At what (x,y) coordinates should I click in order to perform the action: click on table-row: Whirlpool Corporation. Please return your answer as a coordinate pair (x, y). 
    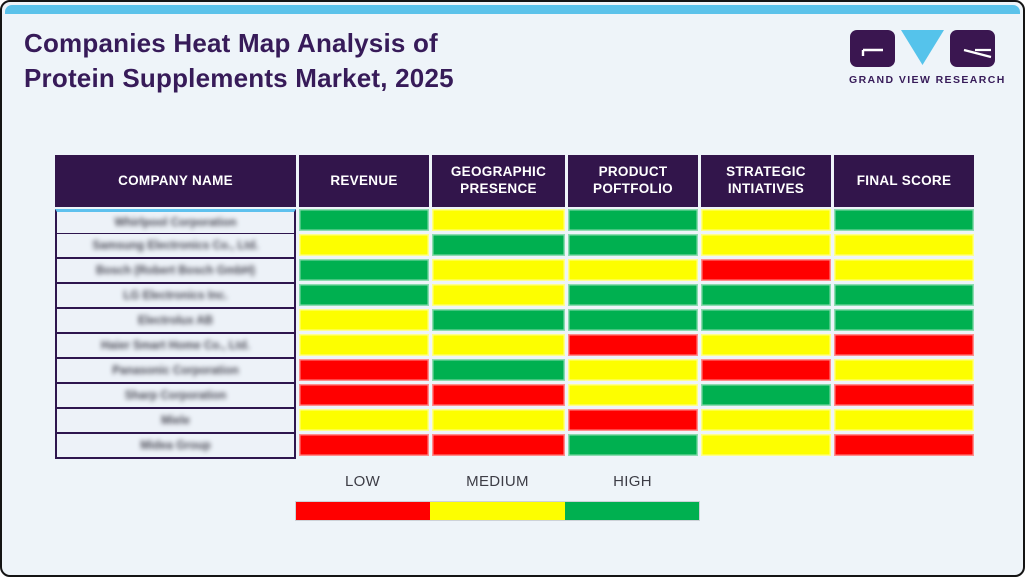
    Looking at the image, I should click on (515, 222).